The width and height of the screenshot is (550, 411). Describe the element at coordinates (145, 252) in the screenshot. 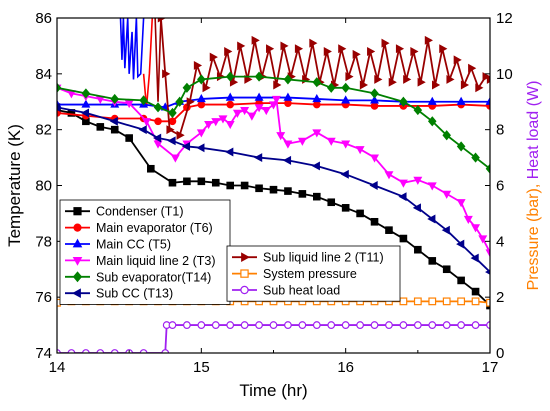

I see `legend-left-frame` at that location.